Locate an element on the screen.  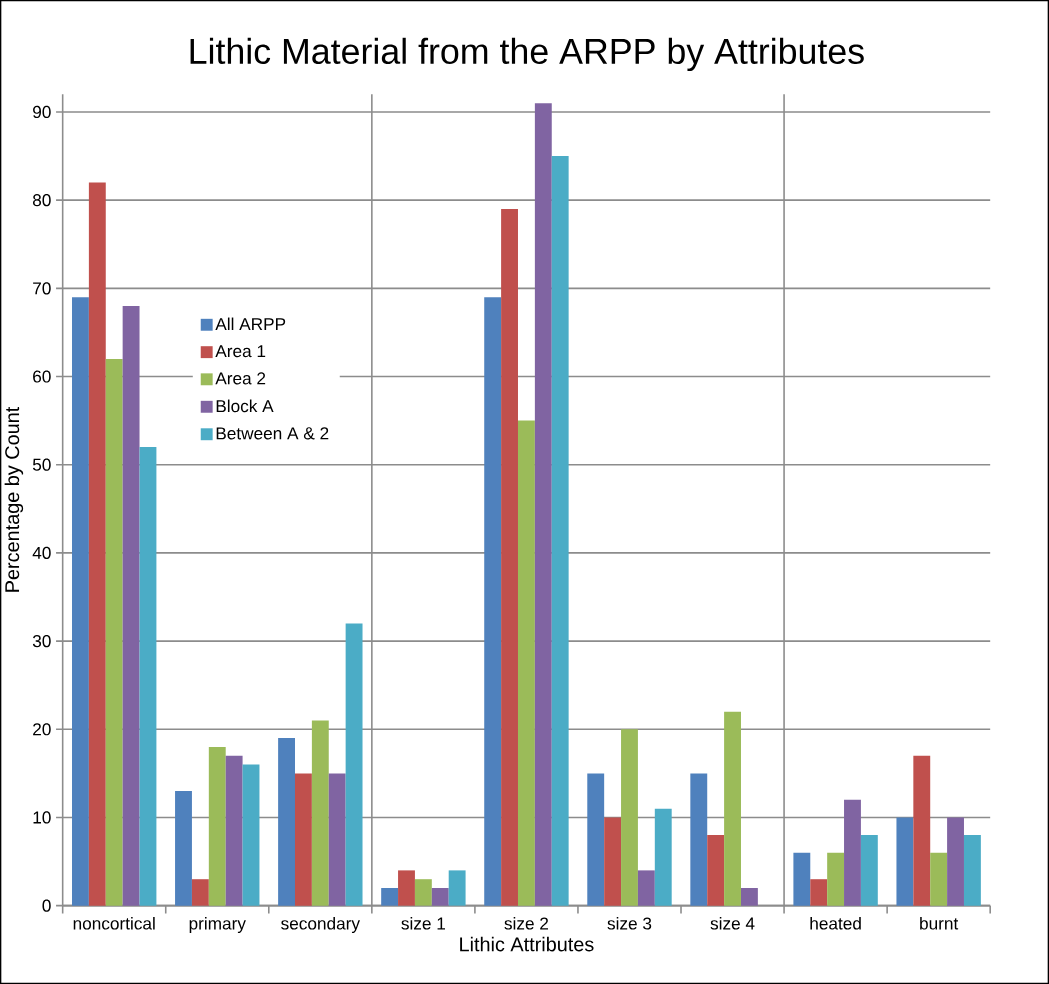
legend-label: Block A is located at coordinates (245, 406).